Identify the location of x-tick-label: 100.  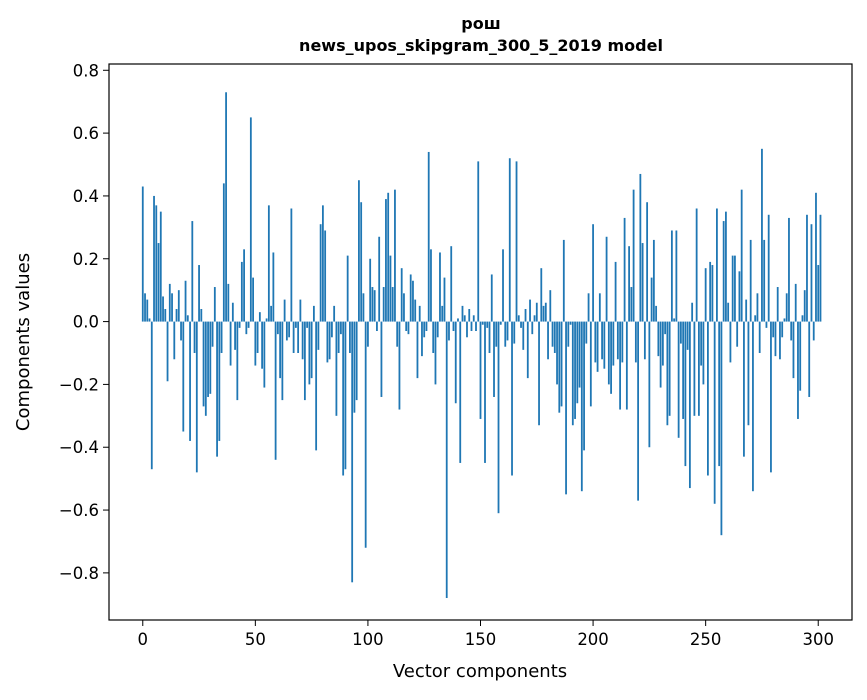
(368, 639).